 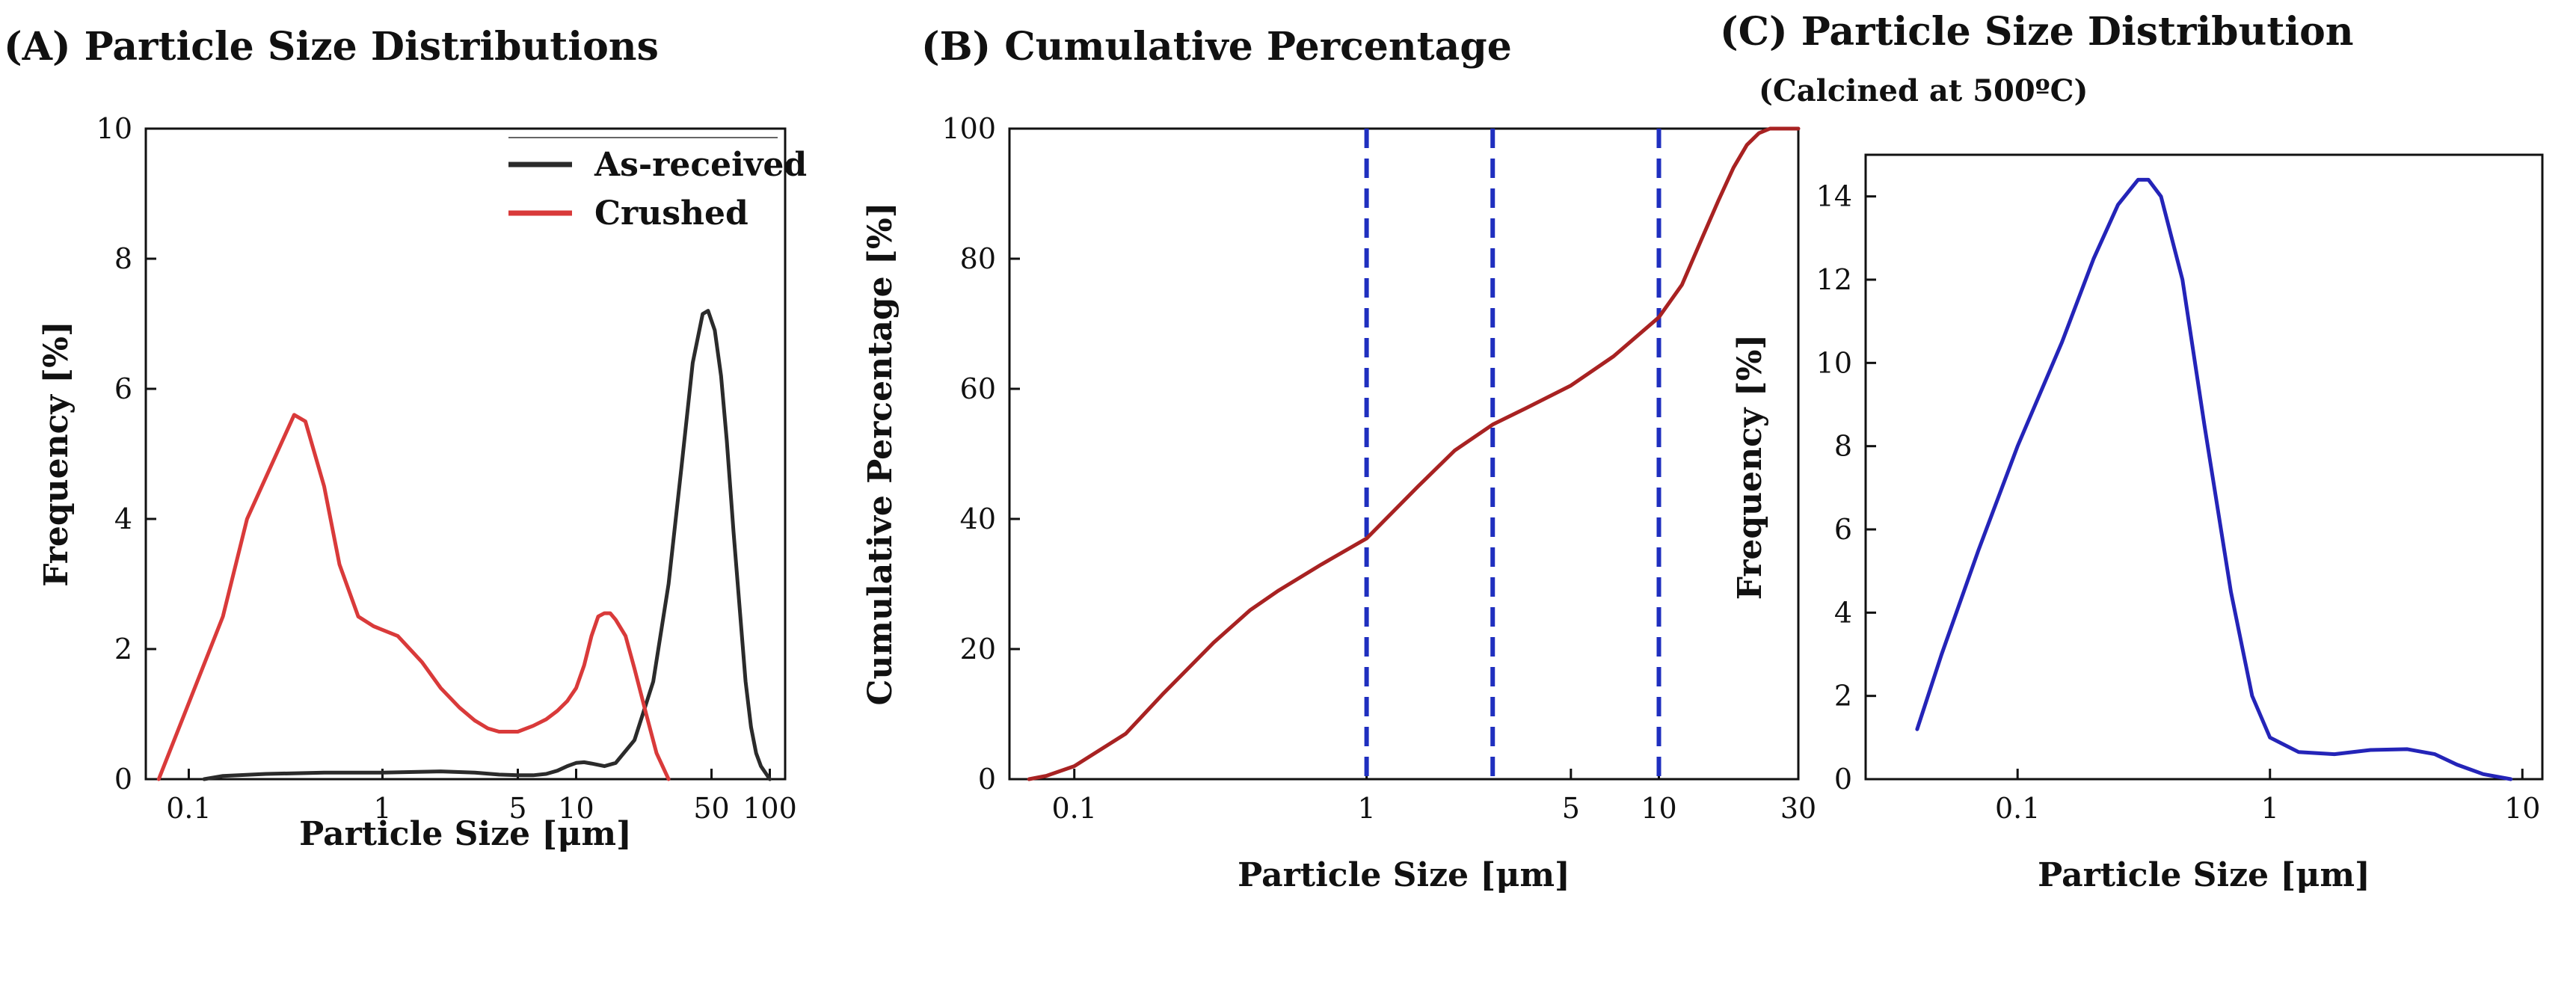 What do you see at coordinates (123, 389) in the screenshot?
I see `panel-a-y-tick-label: 6` at bounding box center [123, 389].